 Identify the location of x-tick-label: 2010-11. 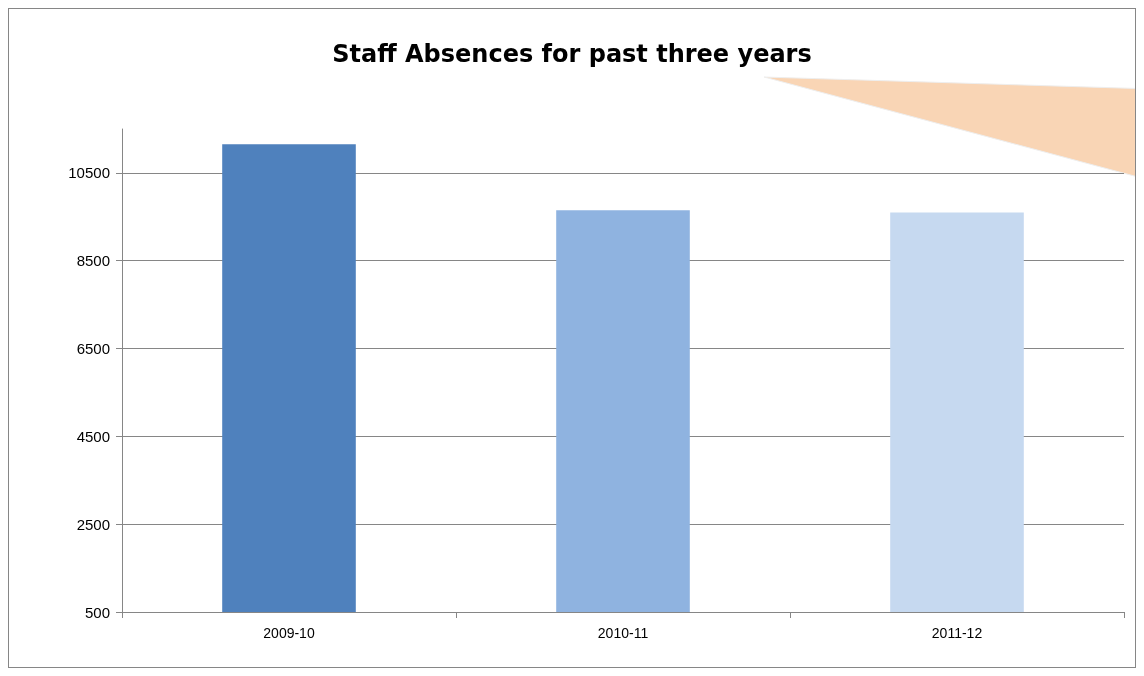
(623, 633).